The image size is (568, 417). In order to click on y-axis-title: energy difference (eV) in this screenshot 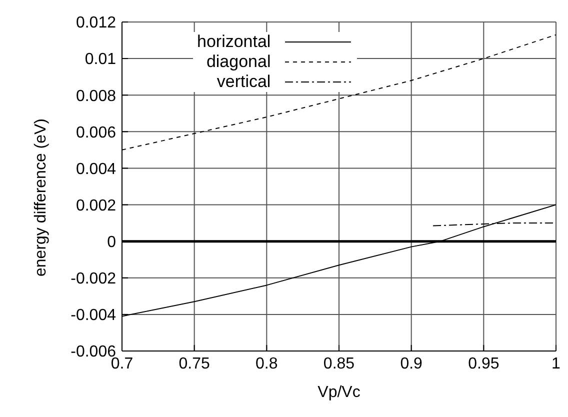, I will do `click(41, 197)`.